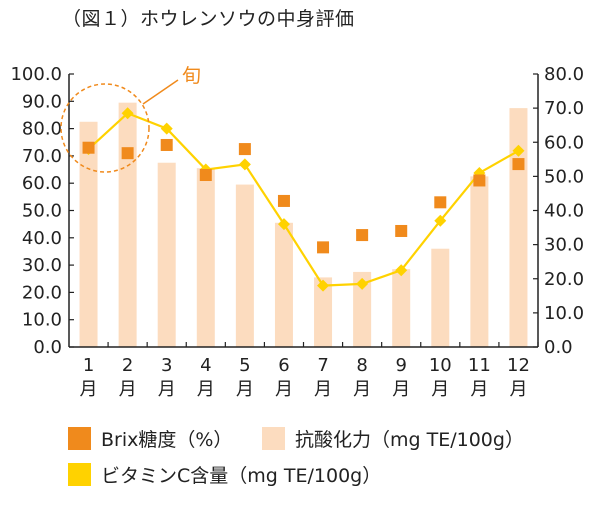 The height and width of the screenshot is (511, 608). I want to click on left-tick-label: 70.0, so click(42, 156).